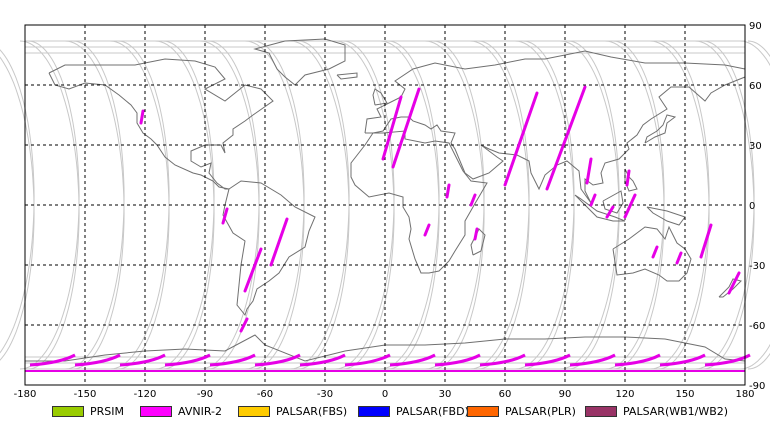  Describe the element at coordinates (684, 394) in the screenshot. I see `lon-tick-label: 150` at that location.